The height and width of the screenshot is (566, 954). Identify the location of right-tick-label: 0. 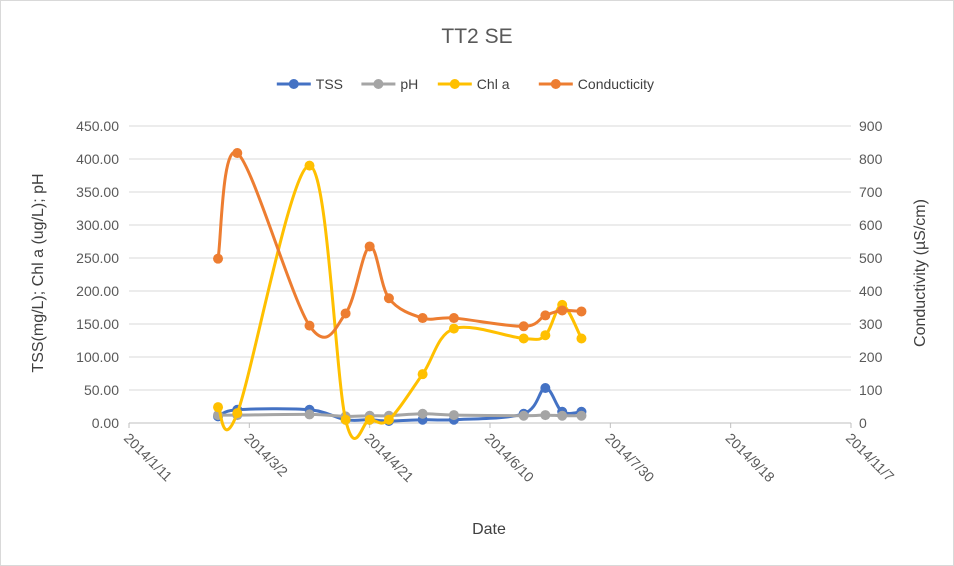
(863, 423).